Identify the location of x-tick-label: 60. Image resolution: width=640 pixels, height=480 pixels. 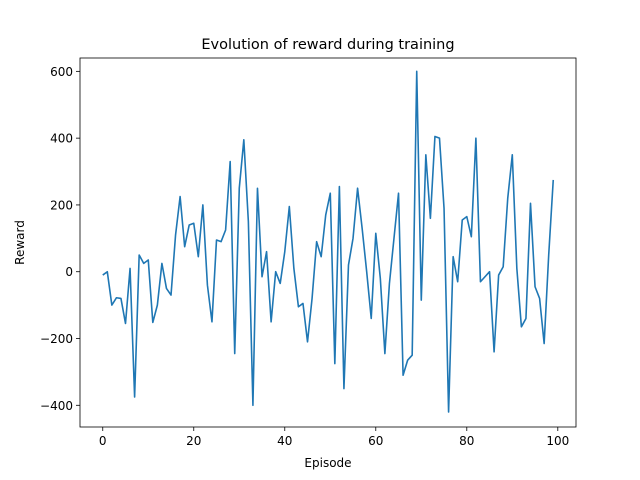
(375, 441).